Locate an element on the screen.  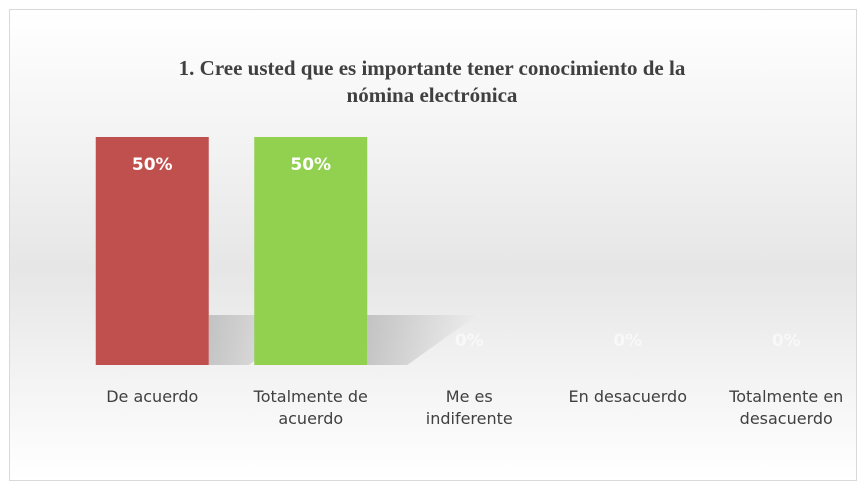
x-tick-label: Me es indiferente is located at coordinates (469, 407).